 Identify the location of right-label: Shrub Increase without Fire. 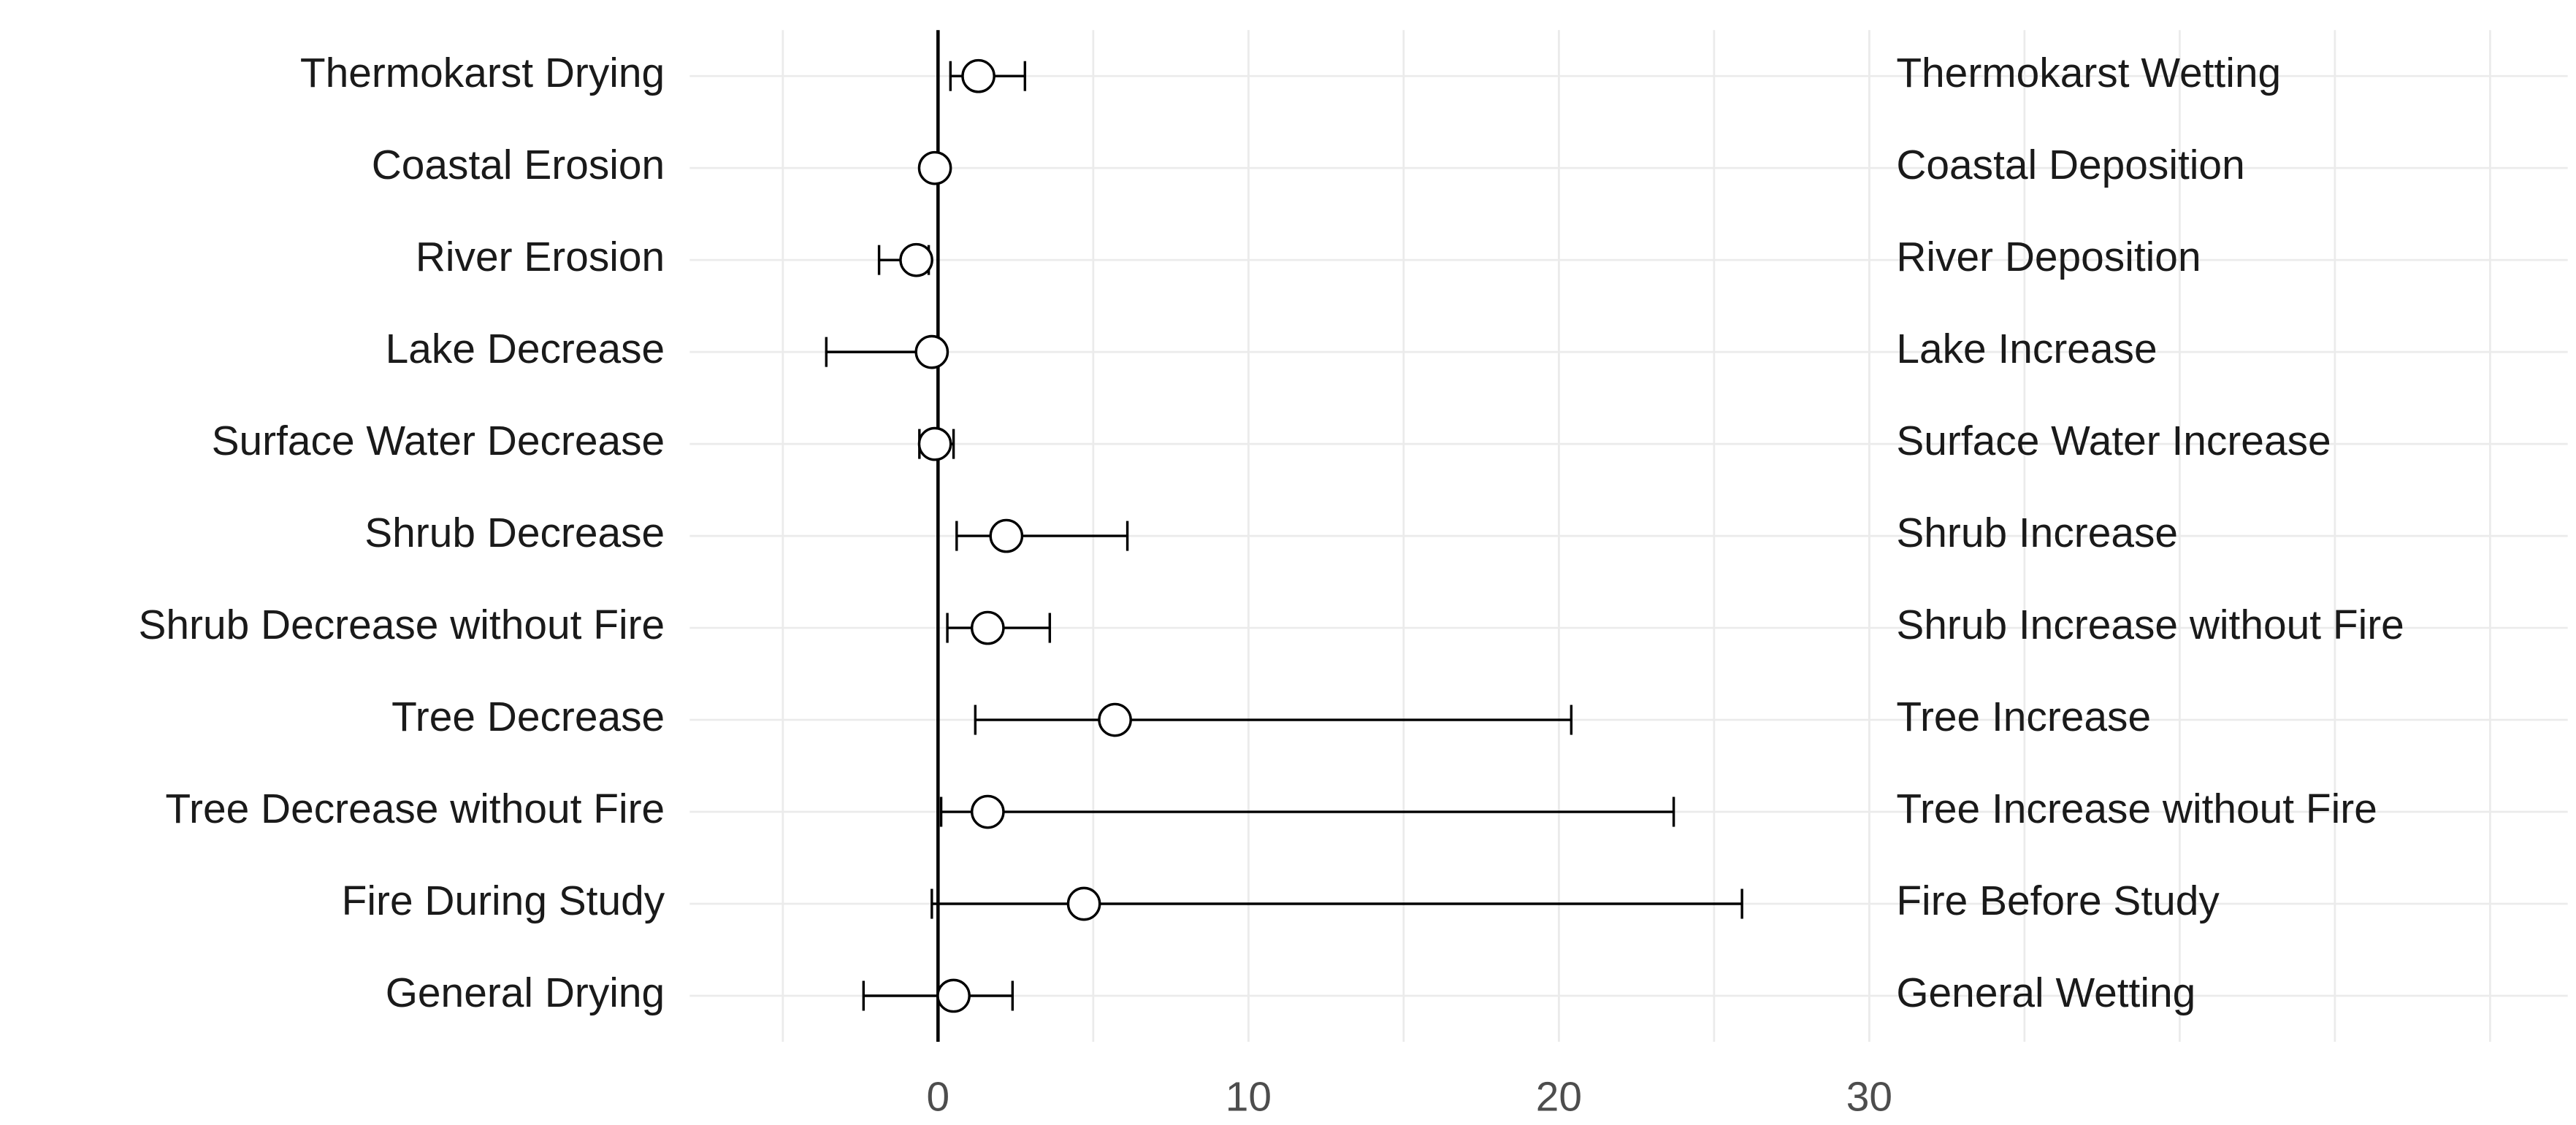
(2150, 625).